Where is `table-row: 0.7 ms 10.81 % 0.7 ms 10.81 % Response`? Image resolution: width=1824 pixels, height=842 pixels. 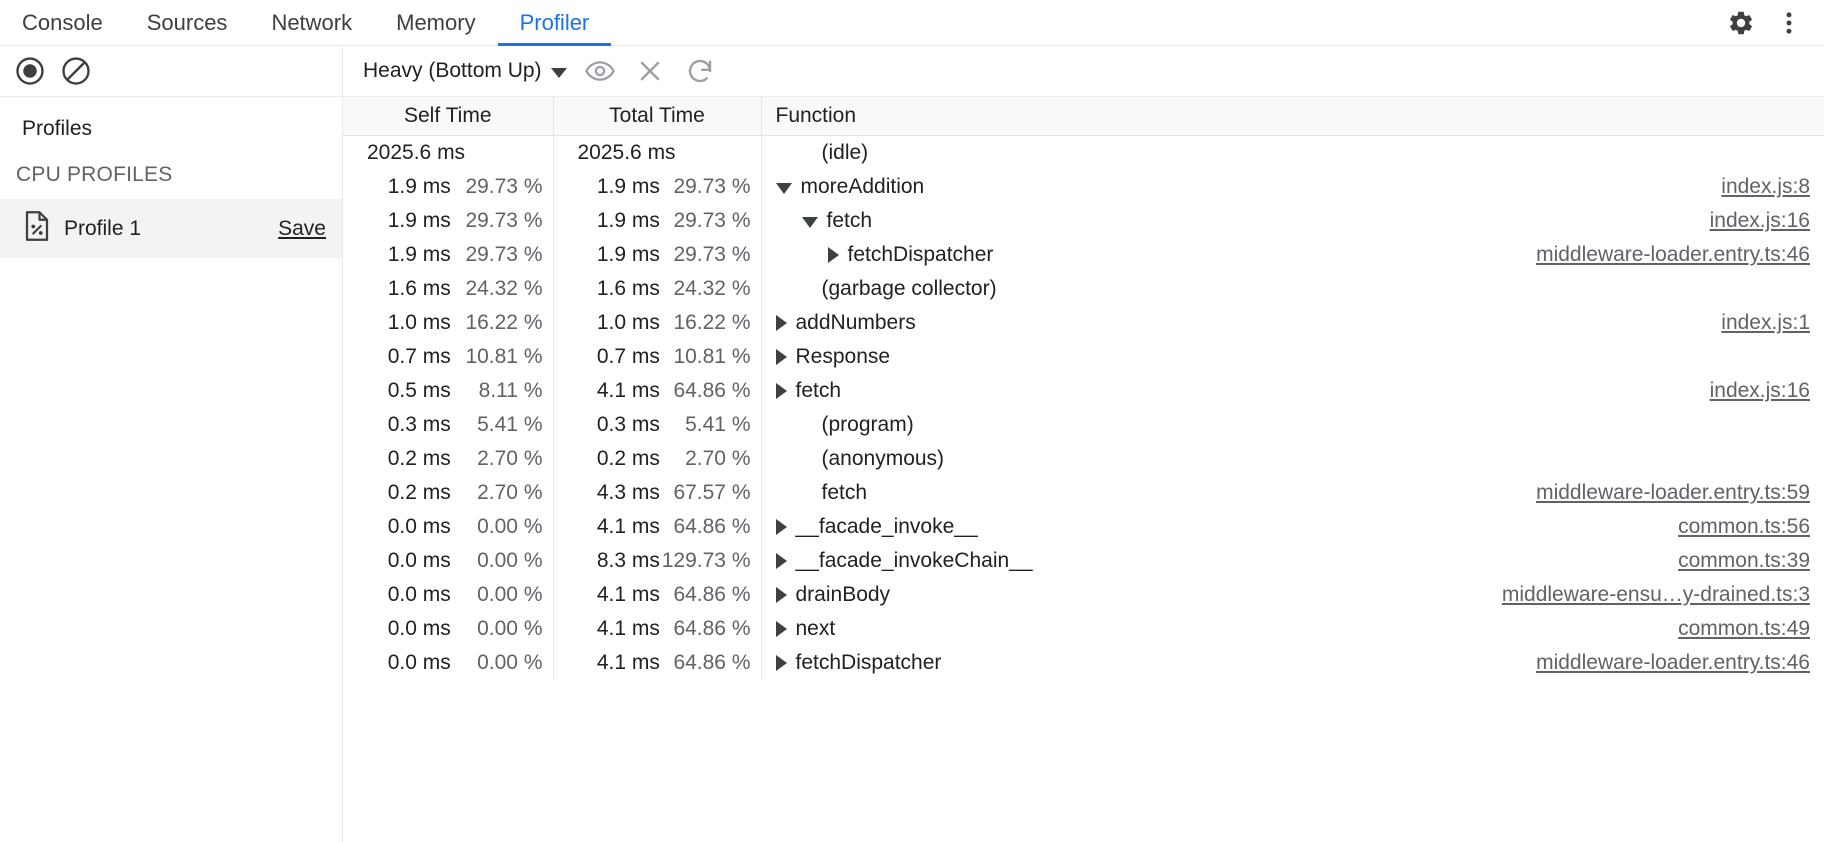
table-row: 0.7 ms 10.81 % 0.7 ms 10.81 % Response is located at coordinates (1083, 356).